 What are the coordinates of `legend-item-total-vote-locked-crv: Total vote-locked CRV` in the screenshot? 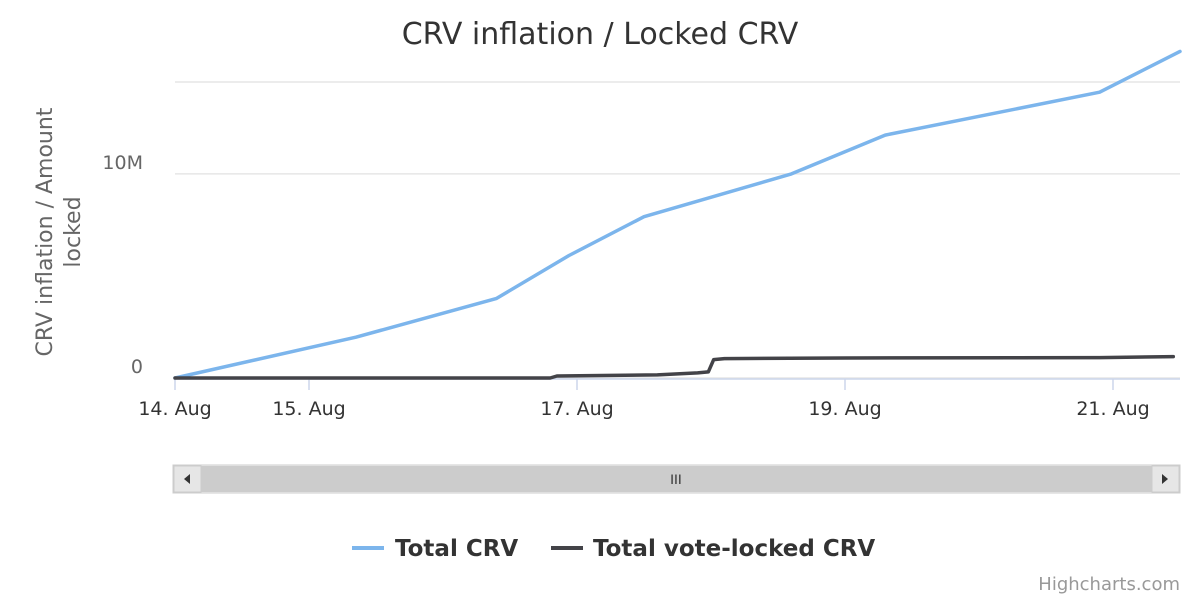 It's located at (713, 549).